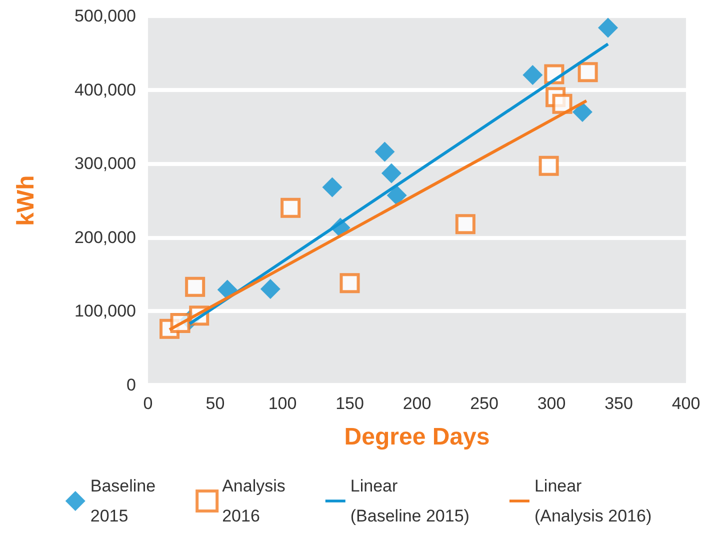 The image size is (717, 538). Describe the element at coordinates (593, 501) in the screenshot. I see `legend-label: Linear (Analysis 2016)` at that location.